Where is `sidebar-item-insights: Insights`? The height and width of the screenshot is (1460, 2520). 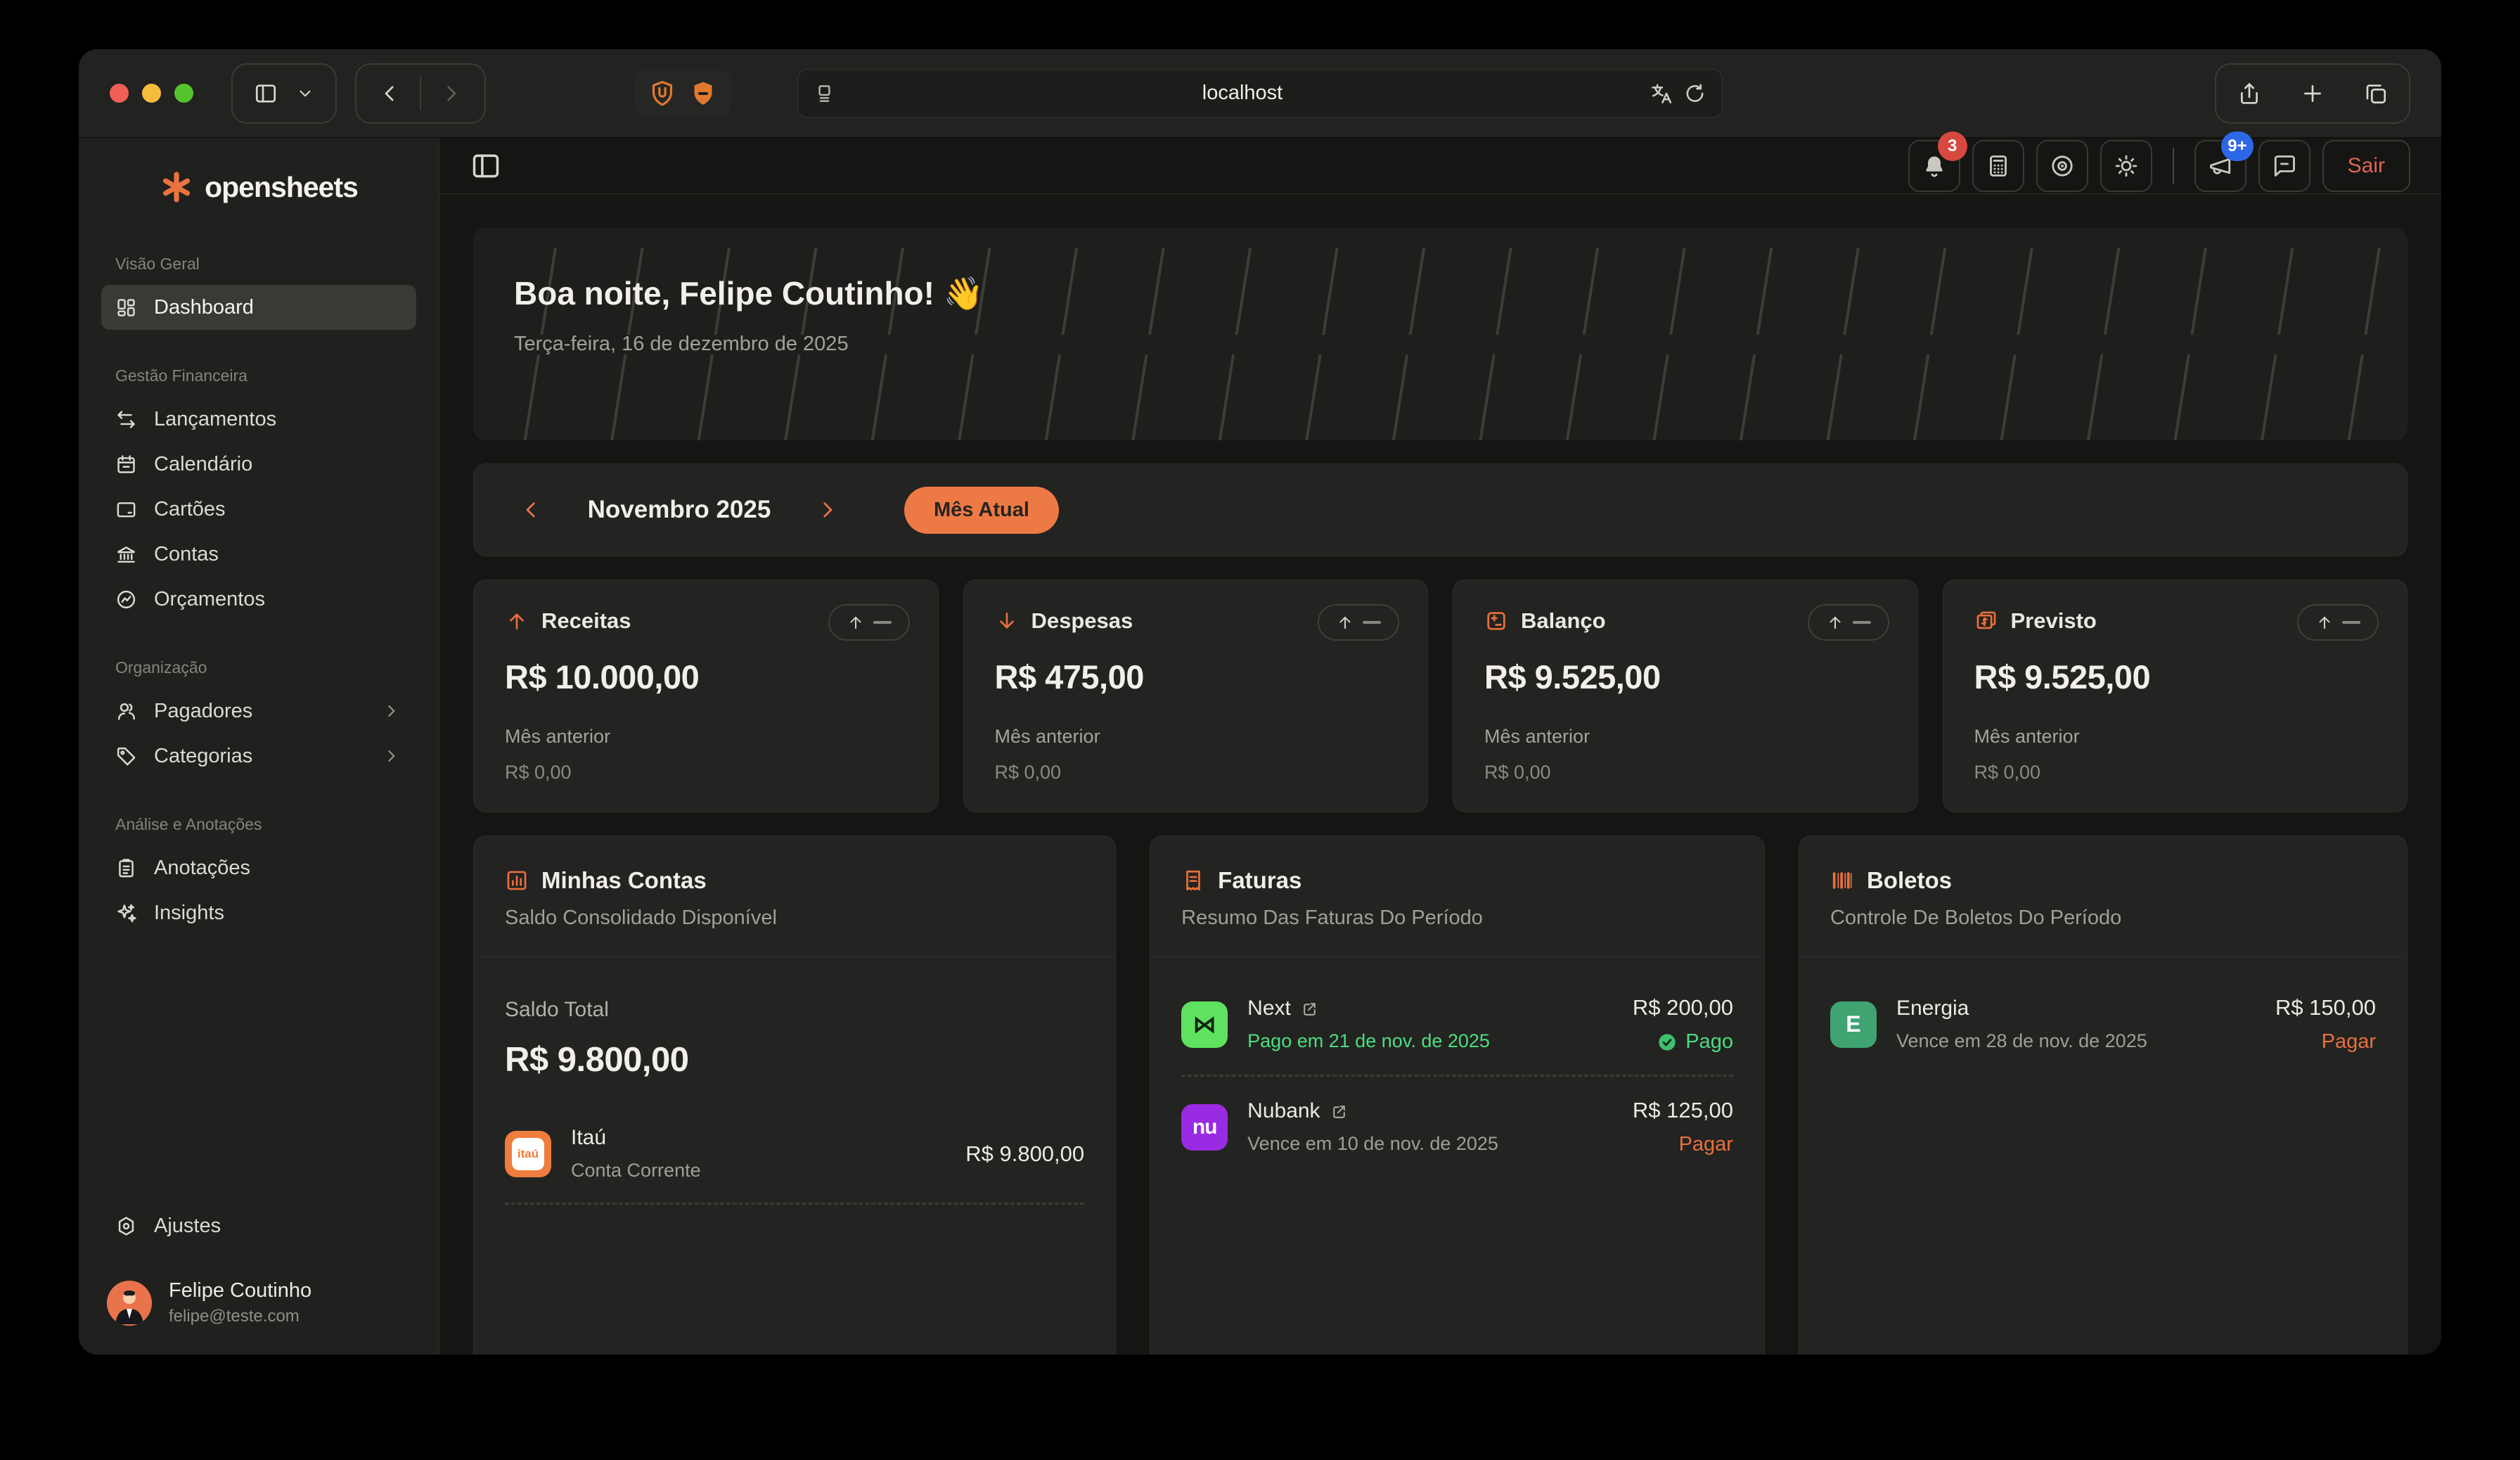 sidebar-item-insights: Insights is located at coordinates (258, 912).